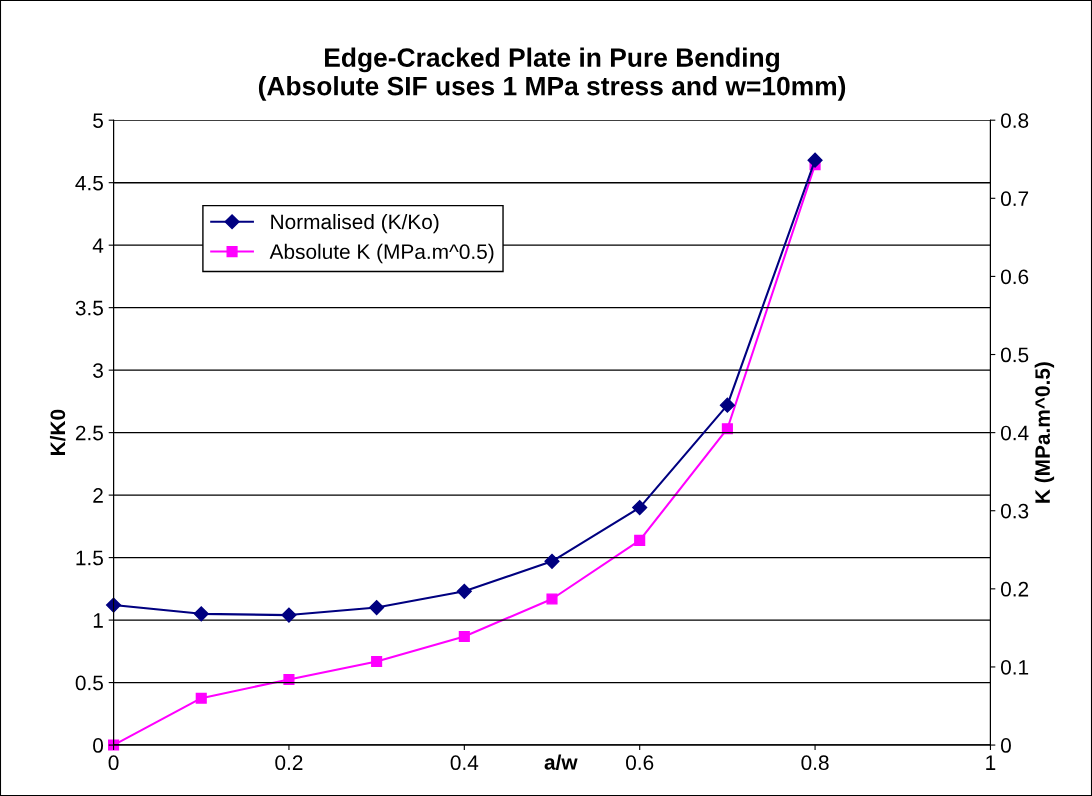 The width and height of the screenshot is (1092, 796). I want to click on y2-tick-label: 0.5, so click(1014, 355).